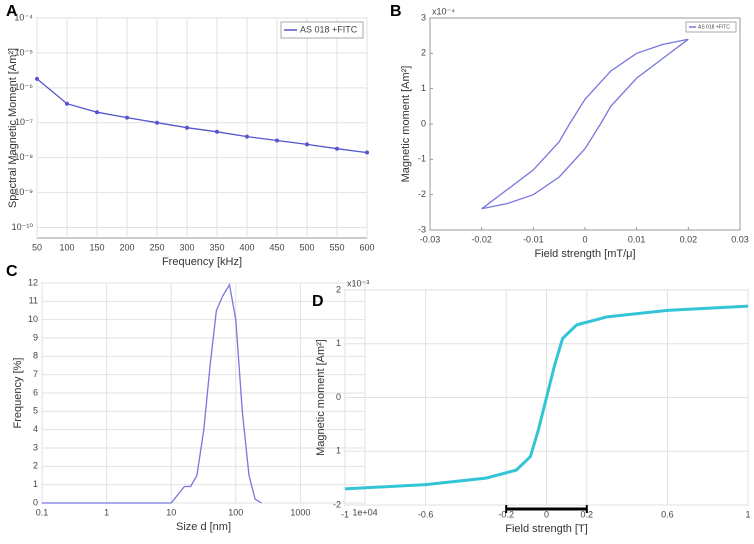 This screenshot has height=544, width=754. What do you see at coordinates (35, 356) in the screenshot?
I see `y-tick-label: 8` at bounding box center [35, 356].